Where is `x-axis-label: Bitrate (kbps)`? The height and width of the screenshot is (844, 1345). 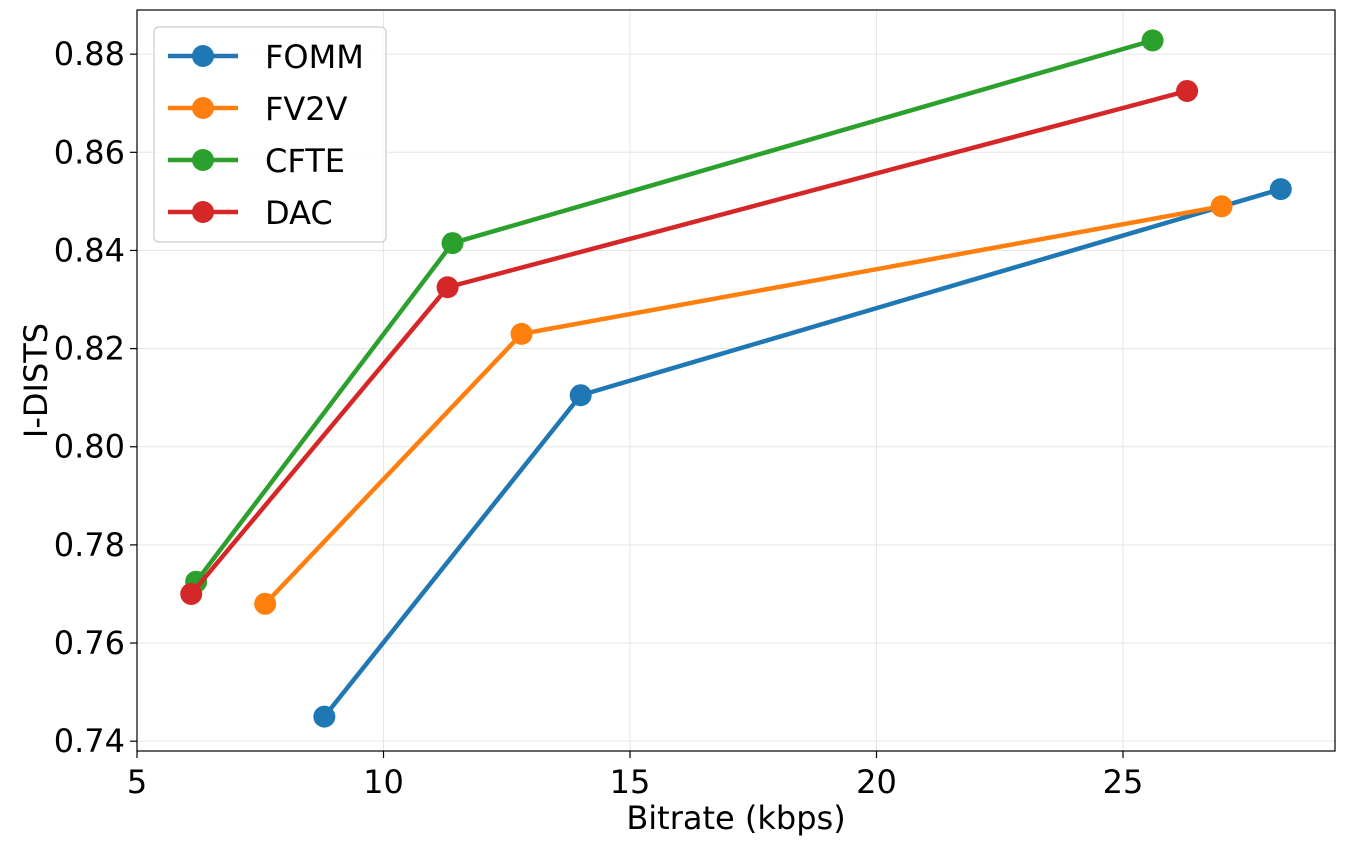 x-axis-label: Bitrate (kbps) is located at coordinates (735, 818).